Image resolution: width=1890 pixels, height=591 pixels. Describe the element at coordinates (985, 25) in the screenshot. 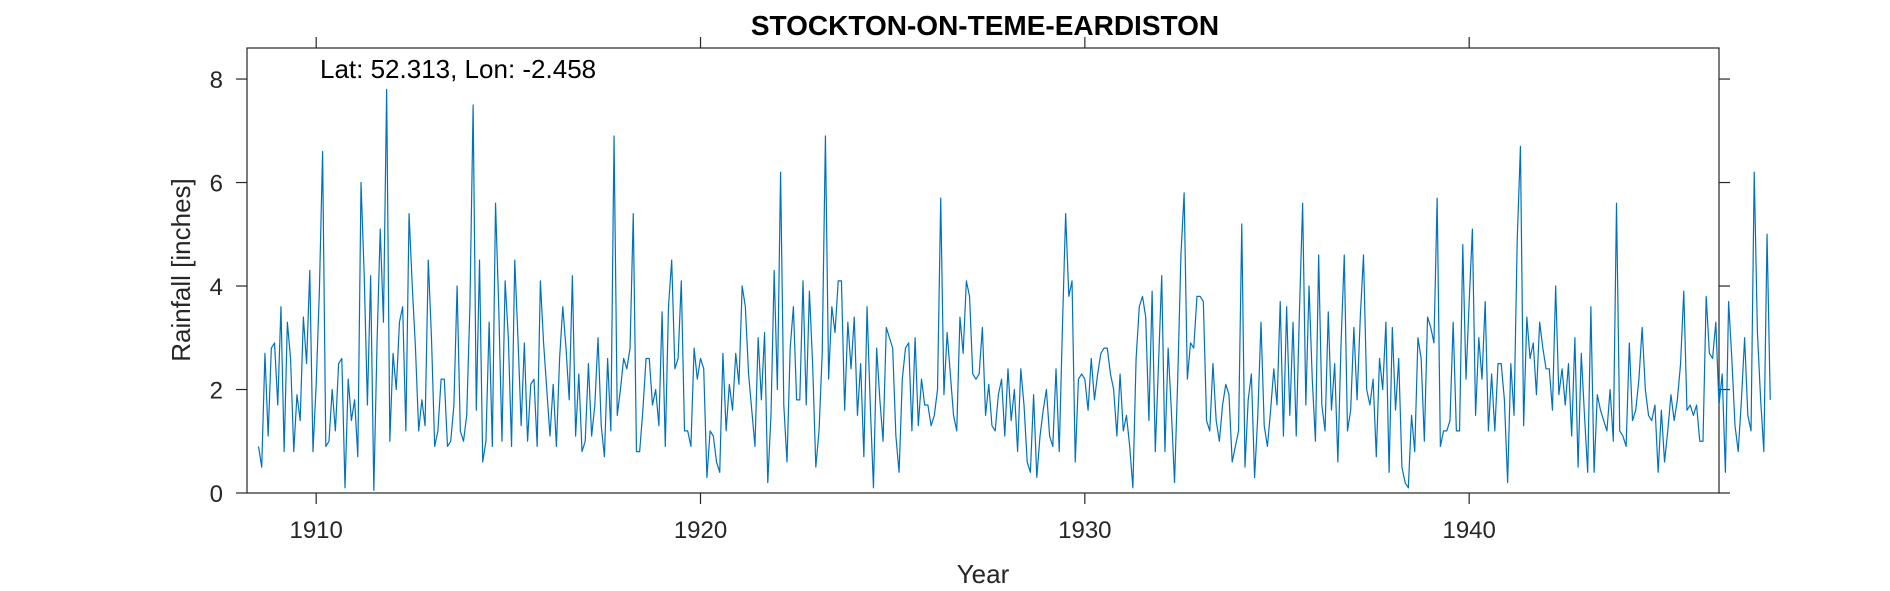

I see `chart-title: STOCKTON-ON-TEME-EARDISTON` at that location.